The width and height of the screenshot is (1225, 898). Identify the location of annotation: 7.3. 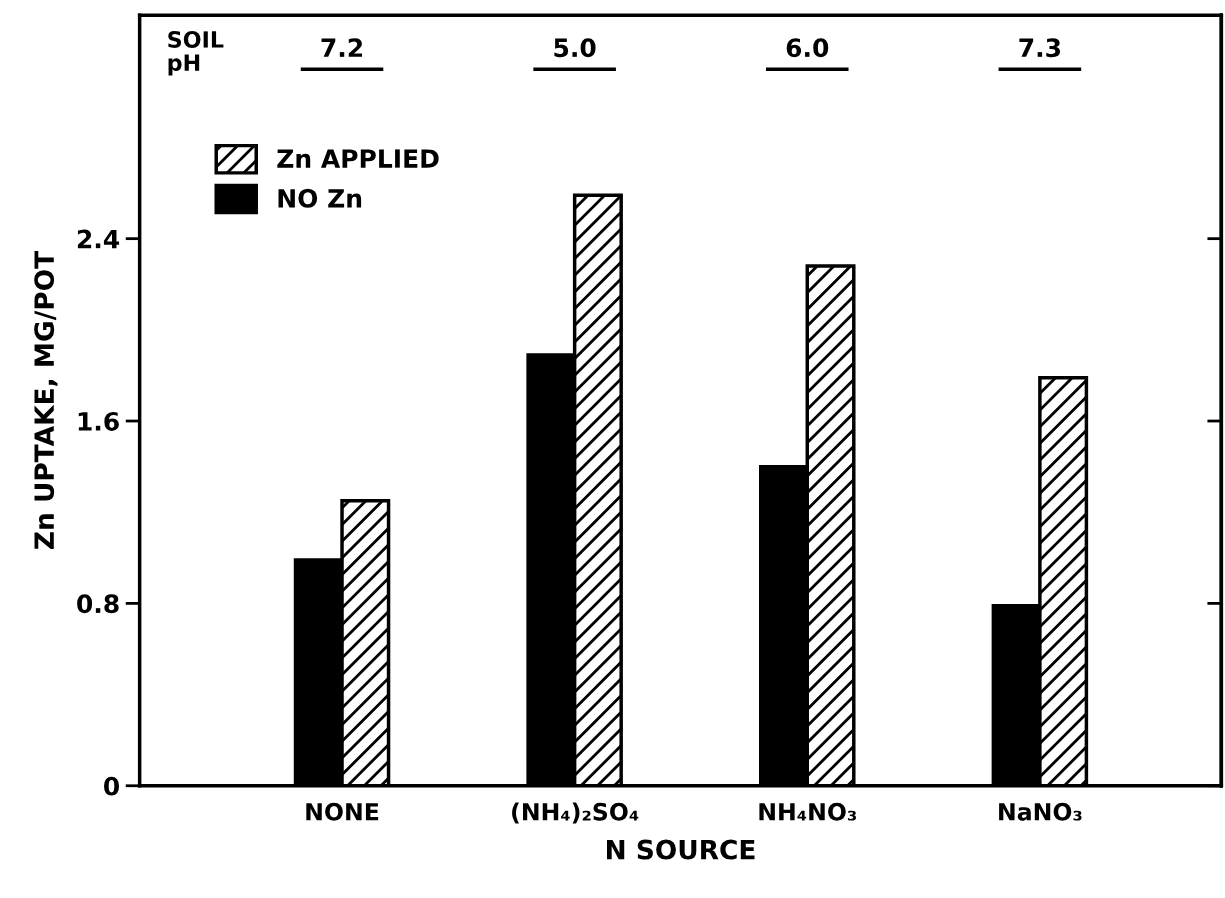
(1040, 48).